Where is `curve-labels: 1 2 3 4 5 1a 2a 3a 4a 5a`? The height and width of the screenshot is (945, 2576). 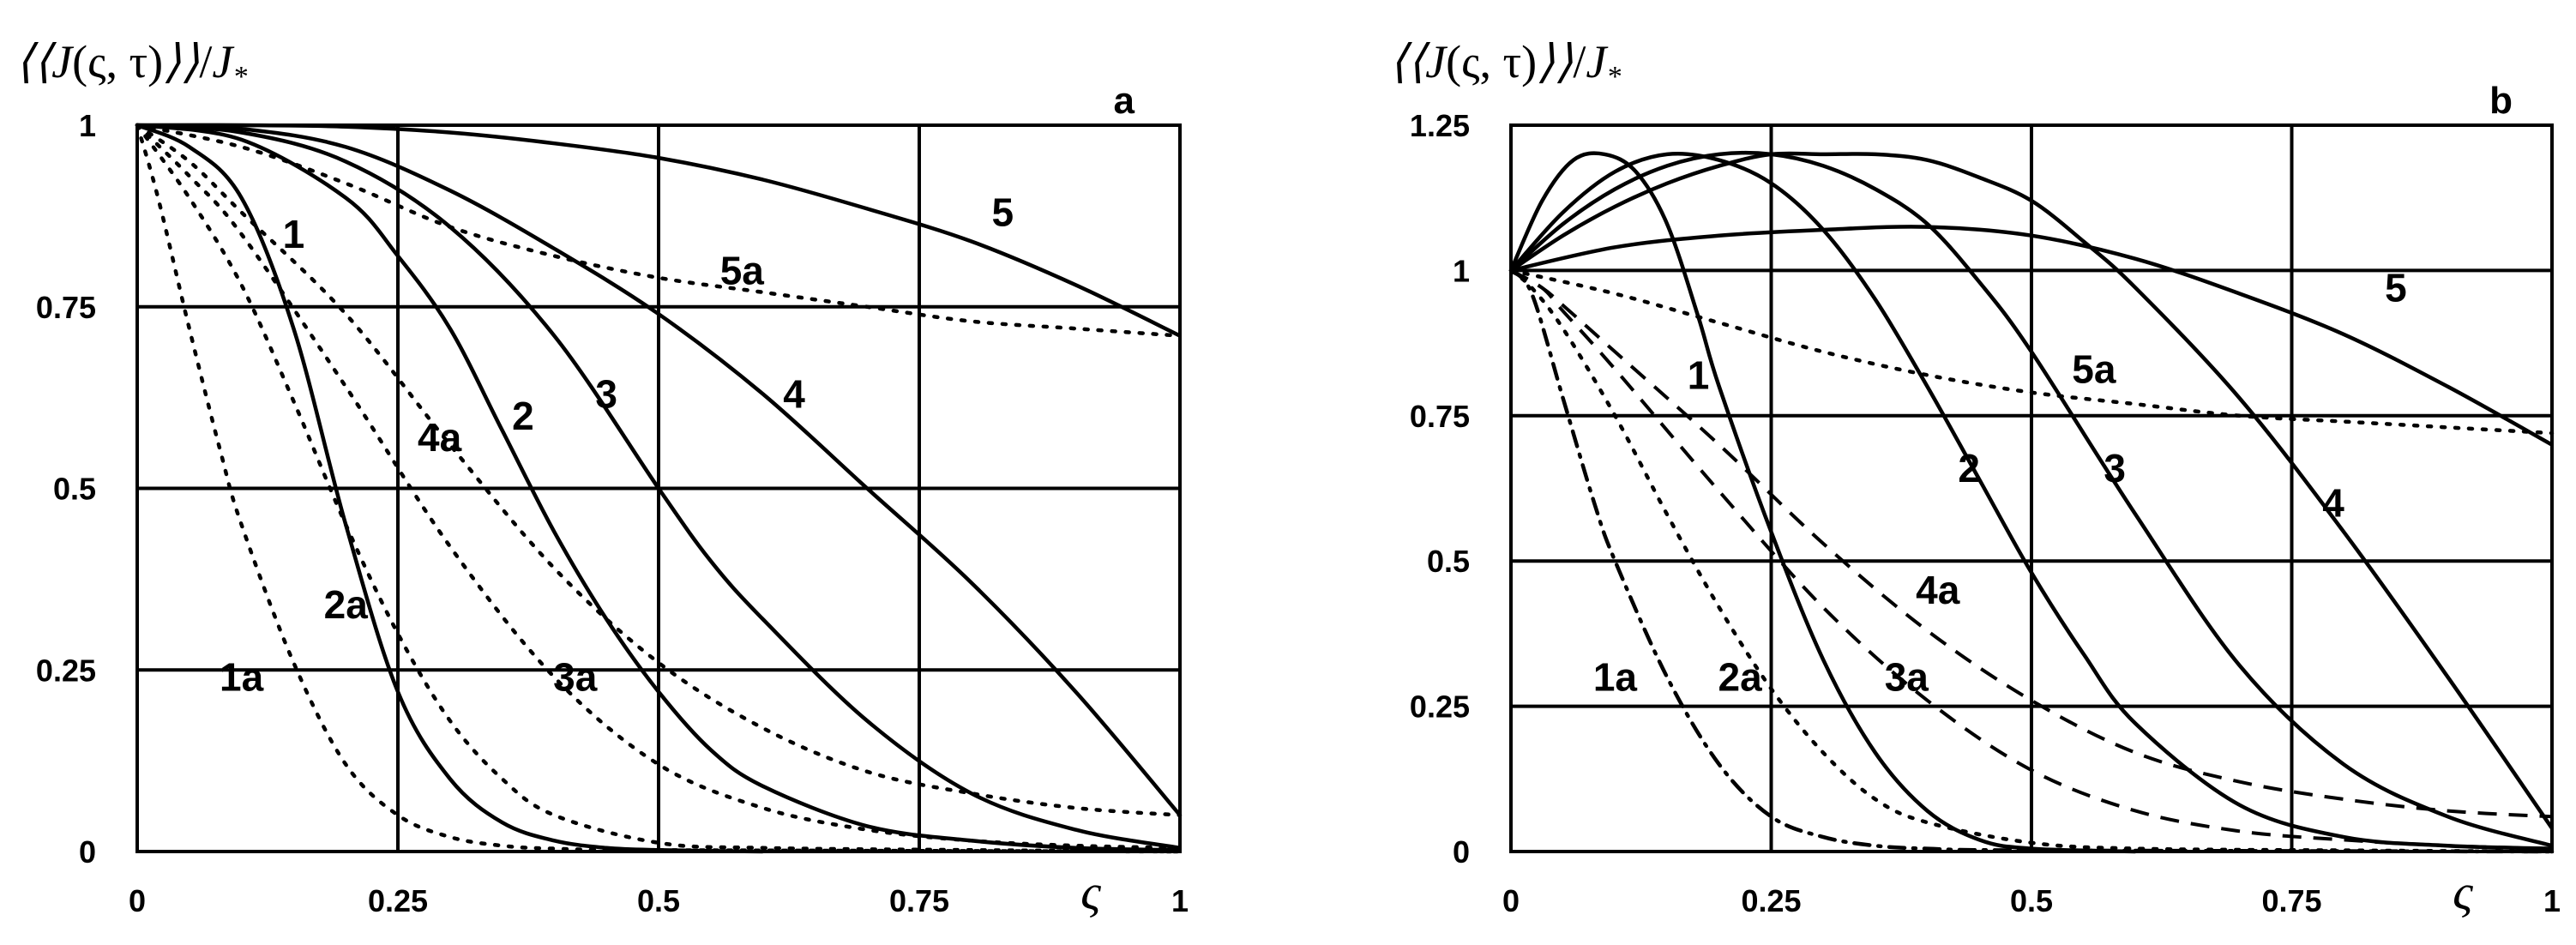 curve-labels: 1 2 3 4 5 1a 2a 3a 4a 5a is located at coordinates (2000, 483).